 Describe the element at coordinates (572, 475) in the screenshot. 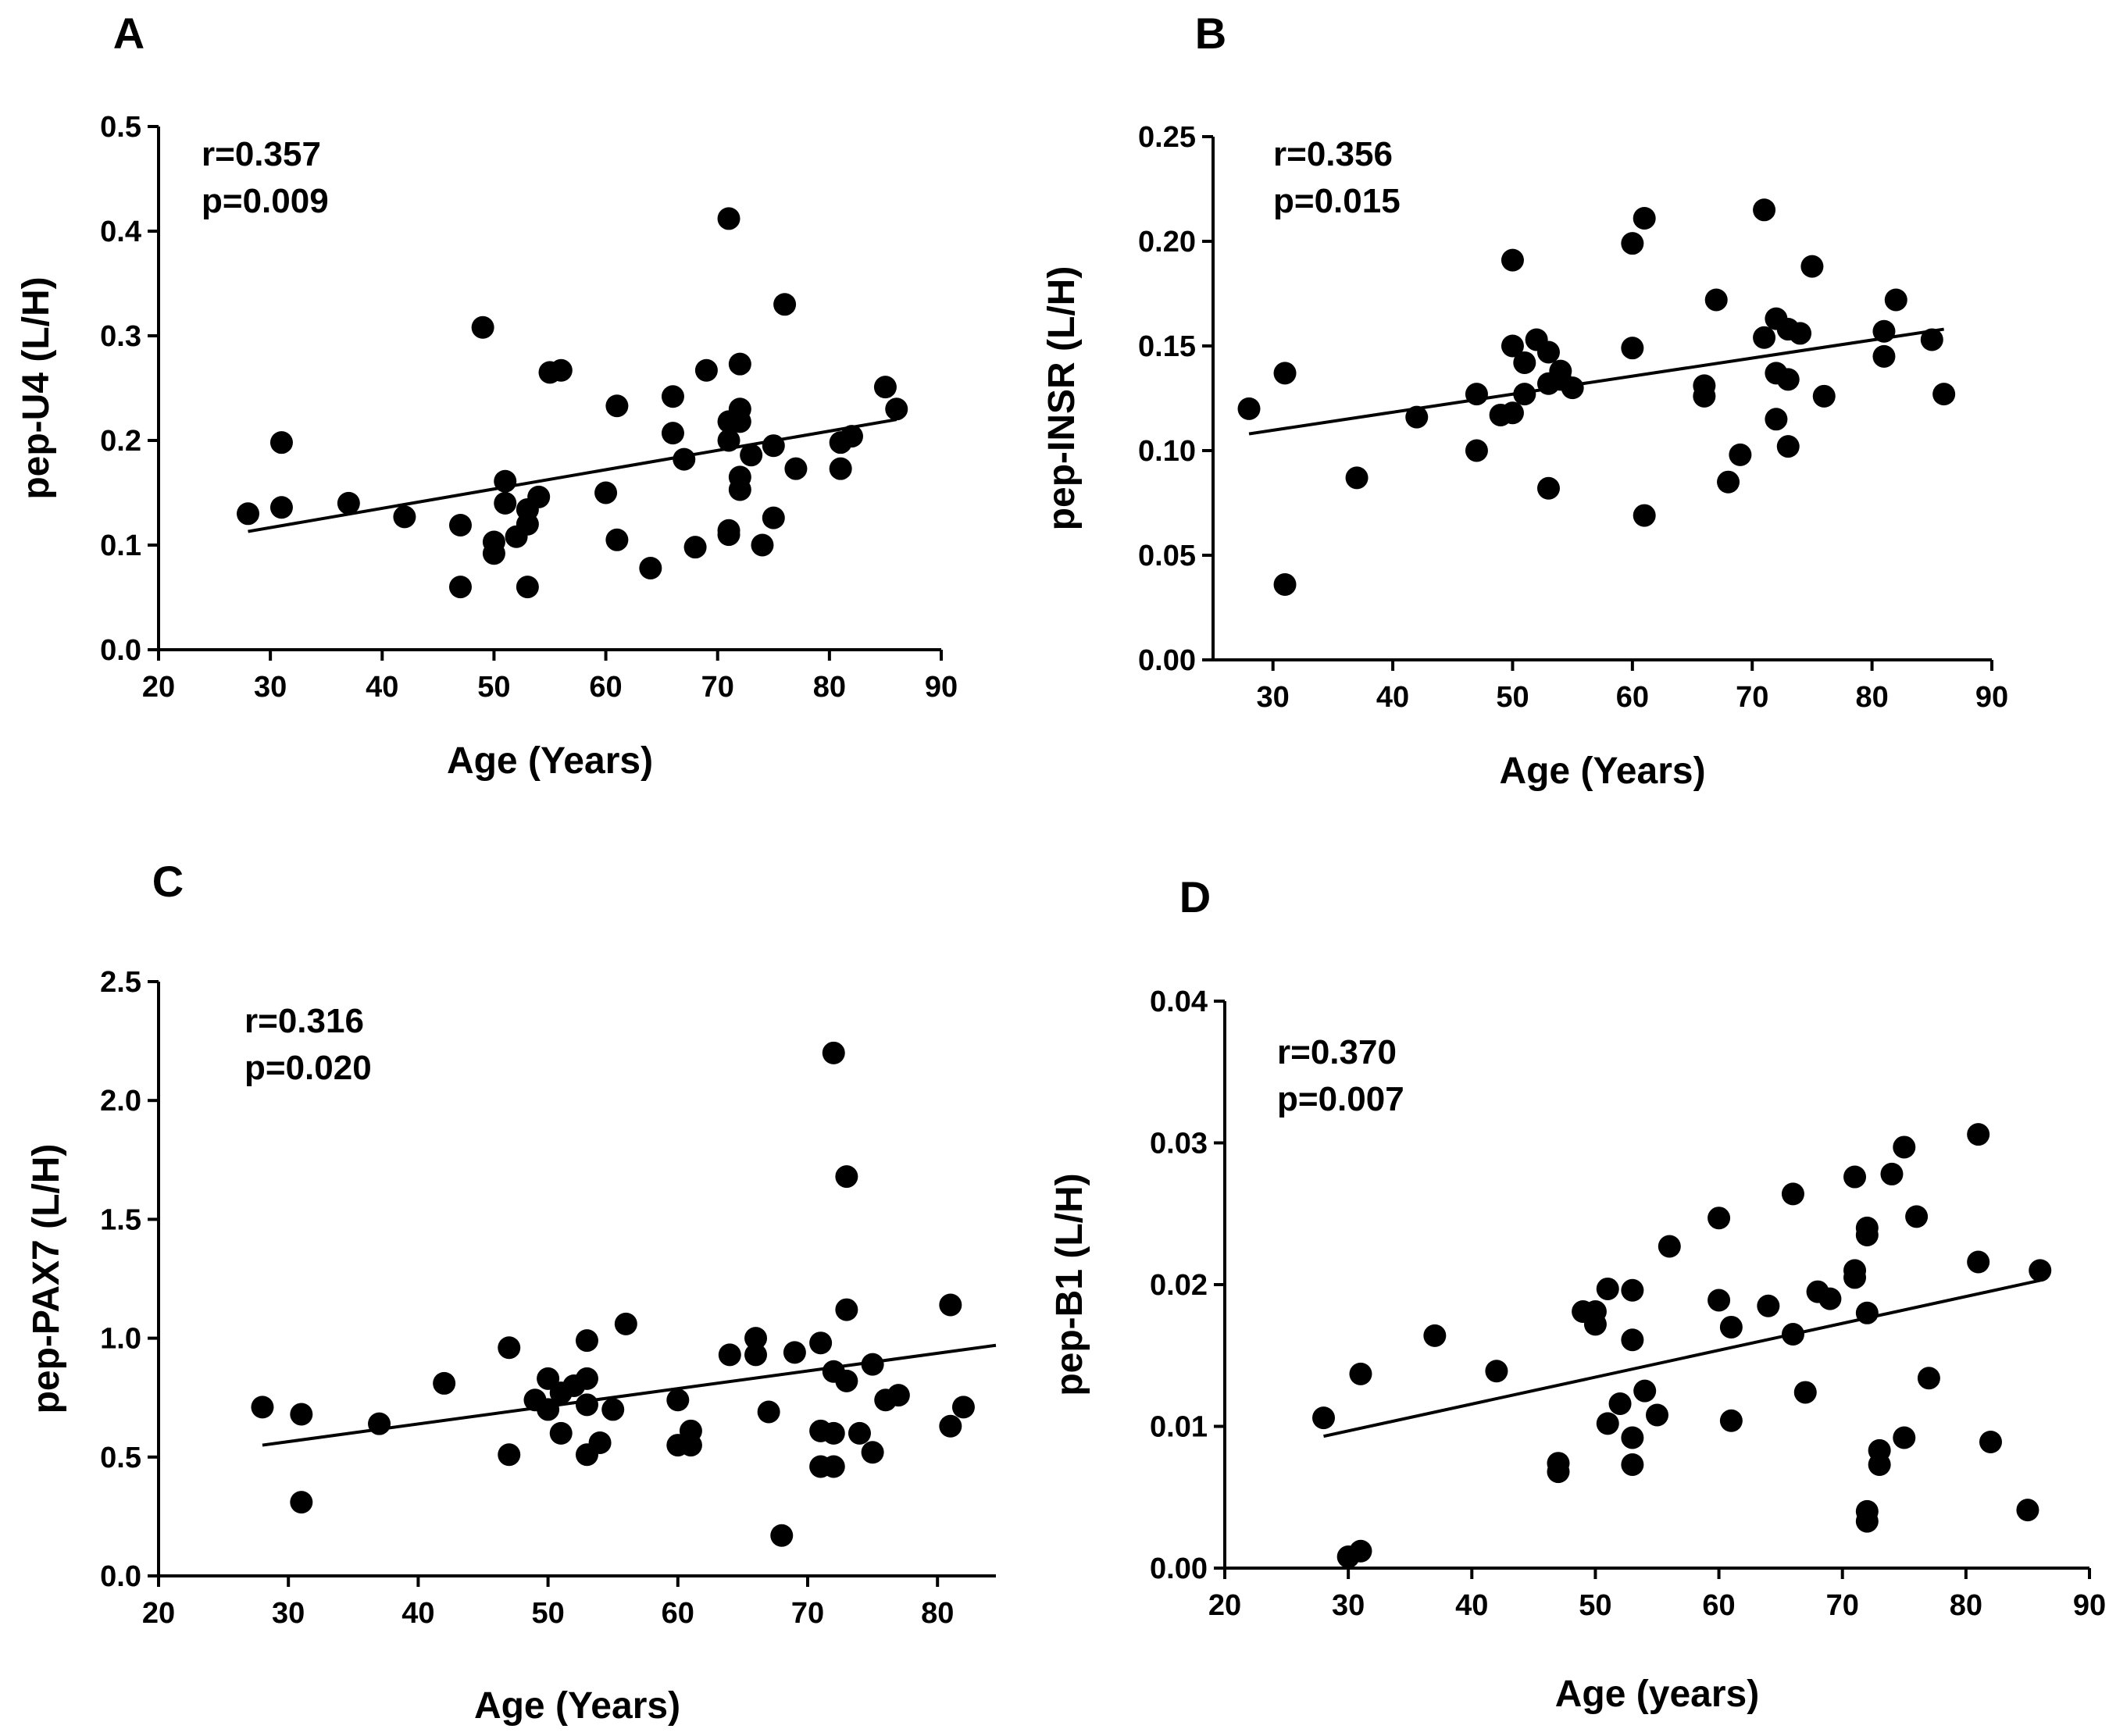

I see `regression-line` at that location.